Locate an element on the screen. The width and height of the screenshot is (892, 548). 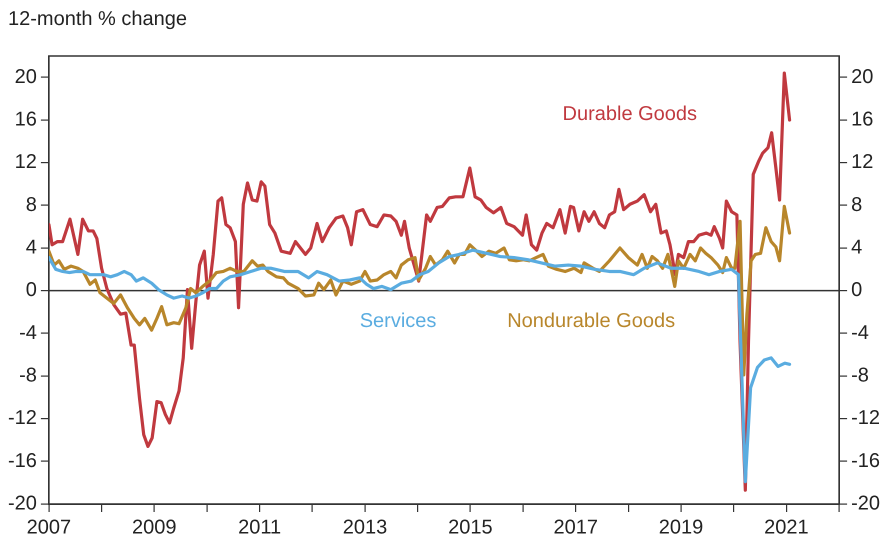
y-tick-label: 20 is located at coordinates (25, 77).